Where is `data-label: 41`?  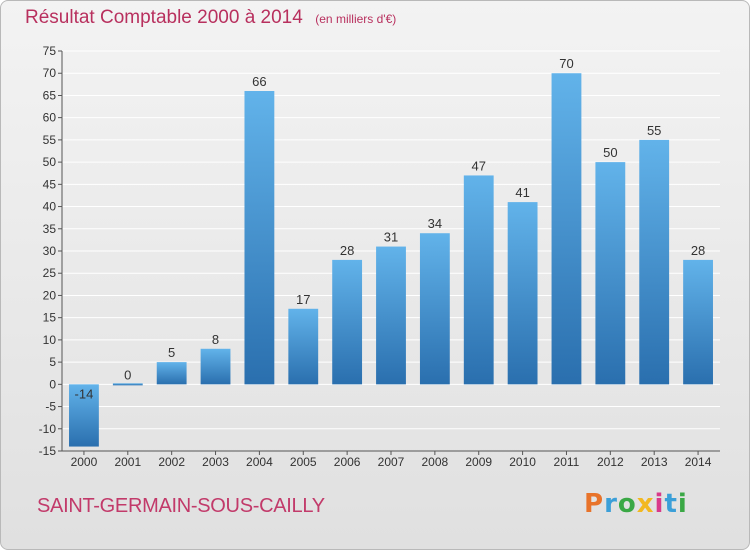 data-label: 41 is located at coordinates (522, 192).